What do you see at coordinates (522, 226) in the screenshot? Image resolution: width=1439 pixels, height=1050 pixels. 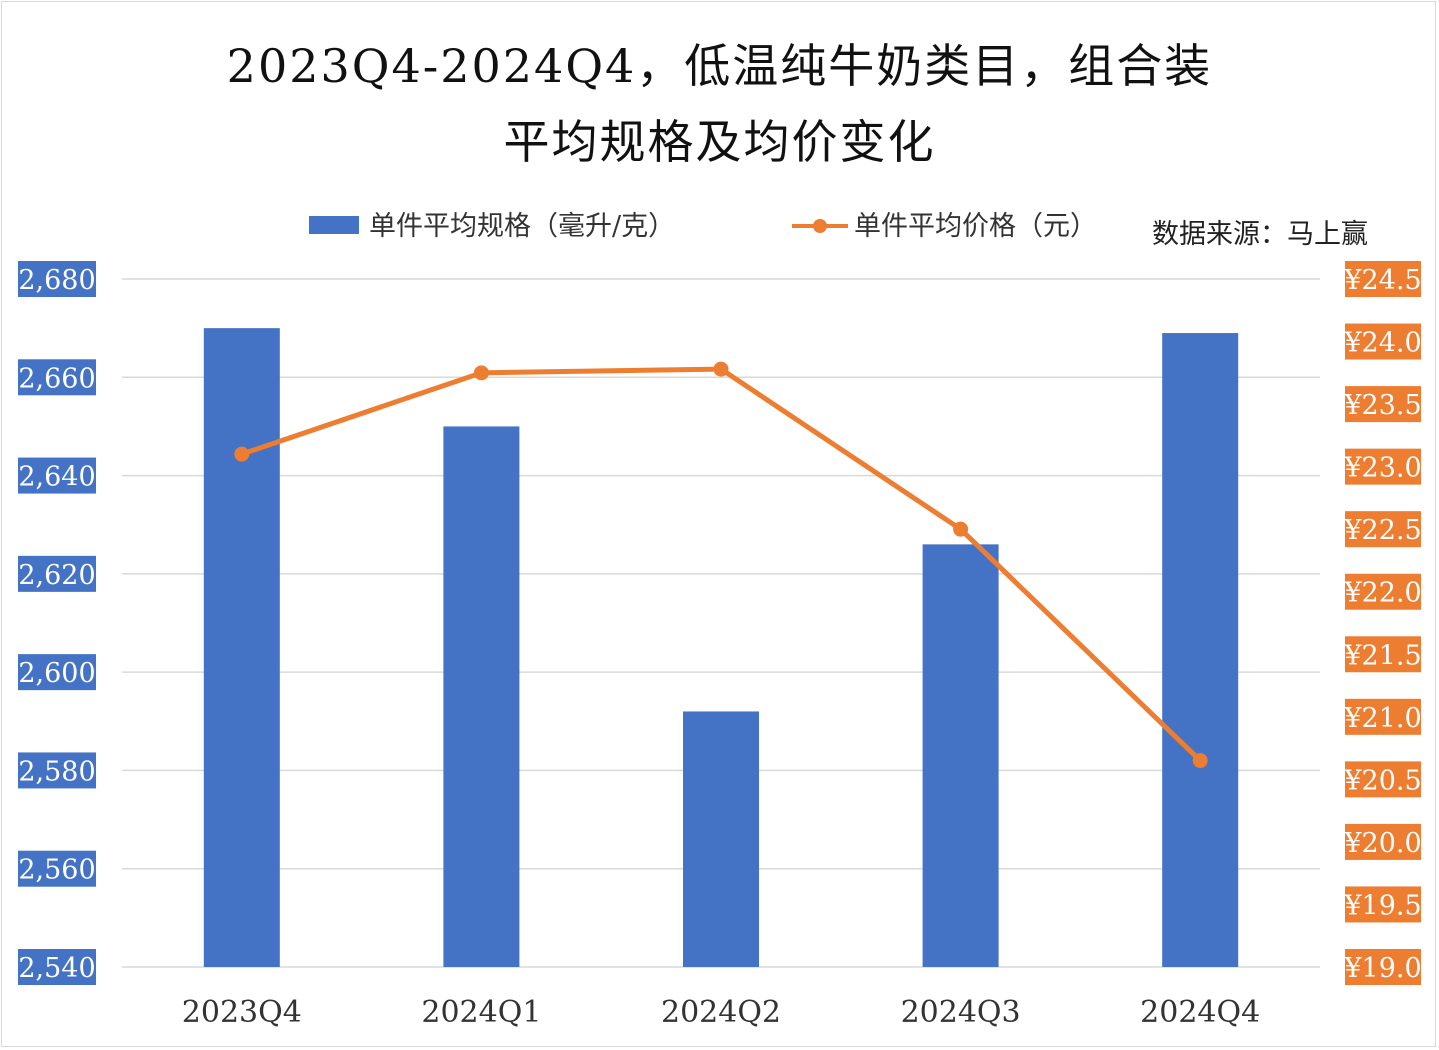 I see `legend-bar-label: 单件平均规格（毫升/克）` at bounding box center [522, 226].